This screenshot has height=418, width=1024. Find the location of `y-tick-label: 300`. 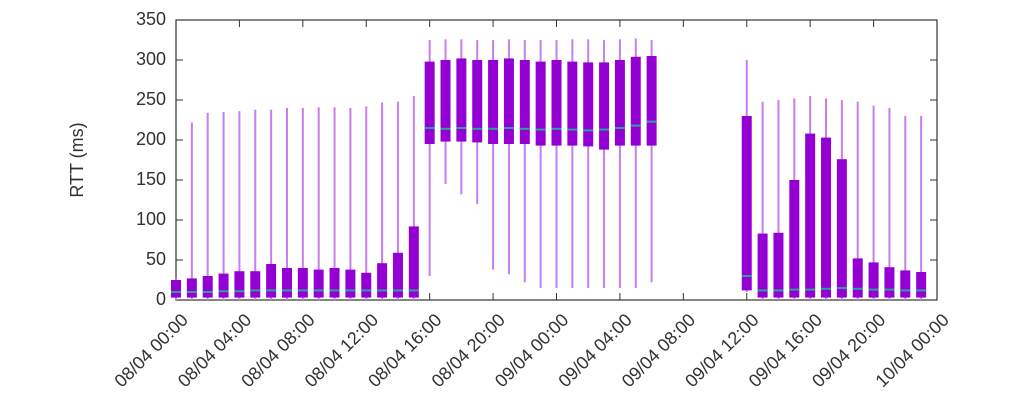

y-tick-label: 300 is located at coordinates (151, 59).